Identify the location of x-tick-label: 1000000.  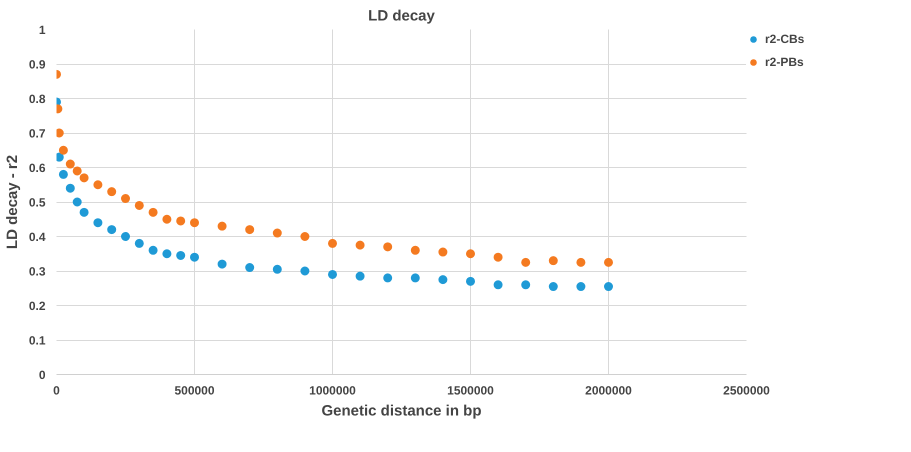
(332, 391).